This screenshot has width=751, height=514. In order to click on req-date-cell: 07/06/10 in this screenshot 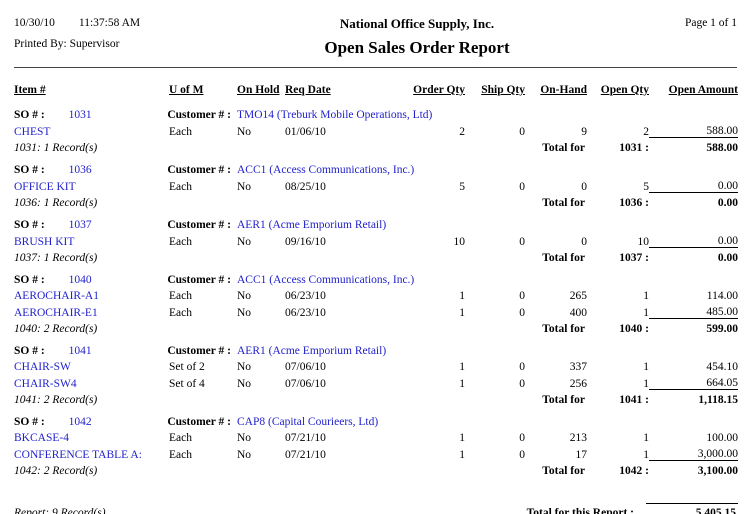, I will do `click(305, 367)`.